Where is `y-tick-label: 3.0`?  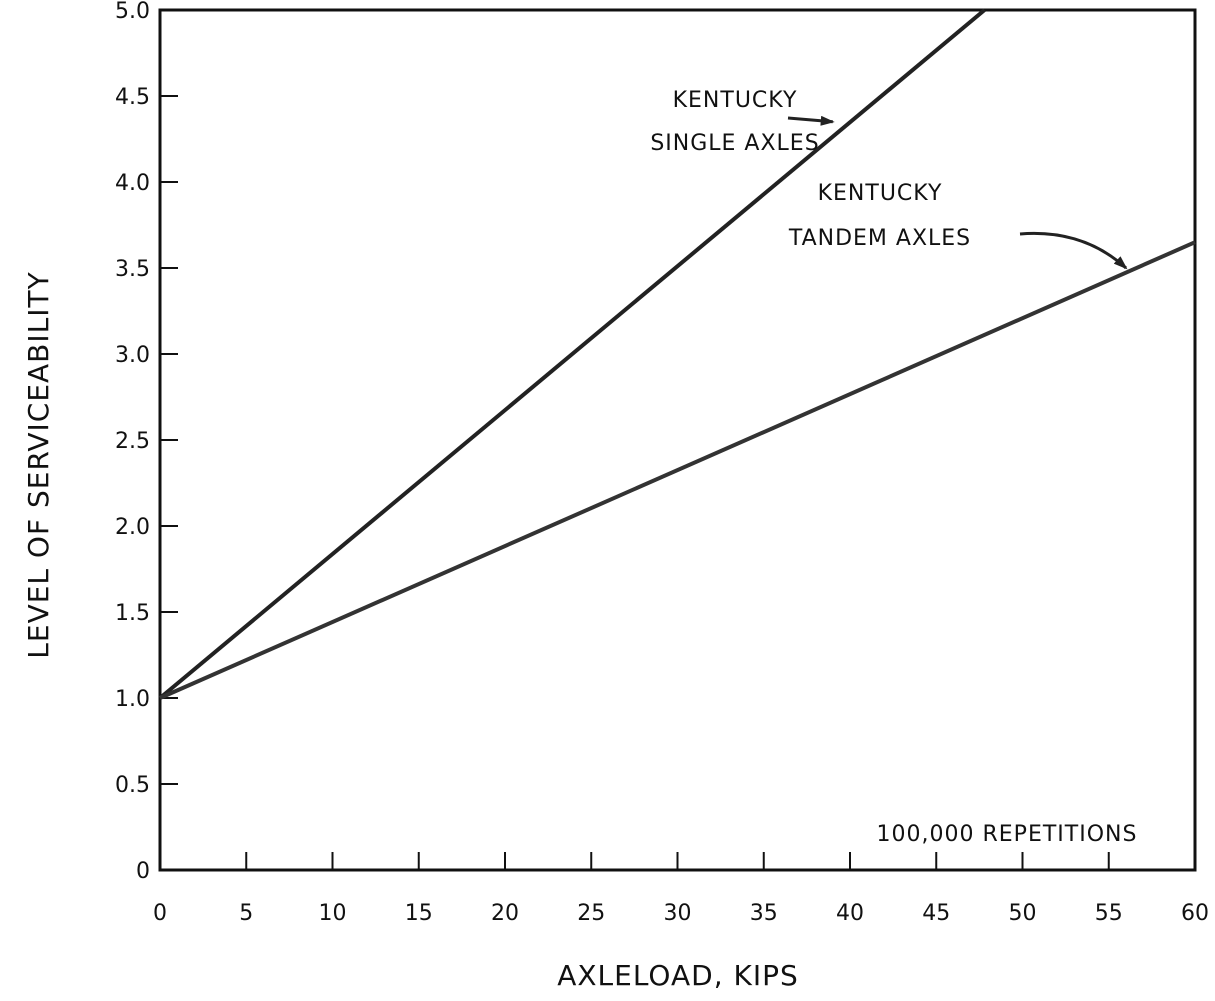 y-tick-label: 3.0 is located at coordinates (132, 355).